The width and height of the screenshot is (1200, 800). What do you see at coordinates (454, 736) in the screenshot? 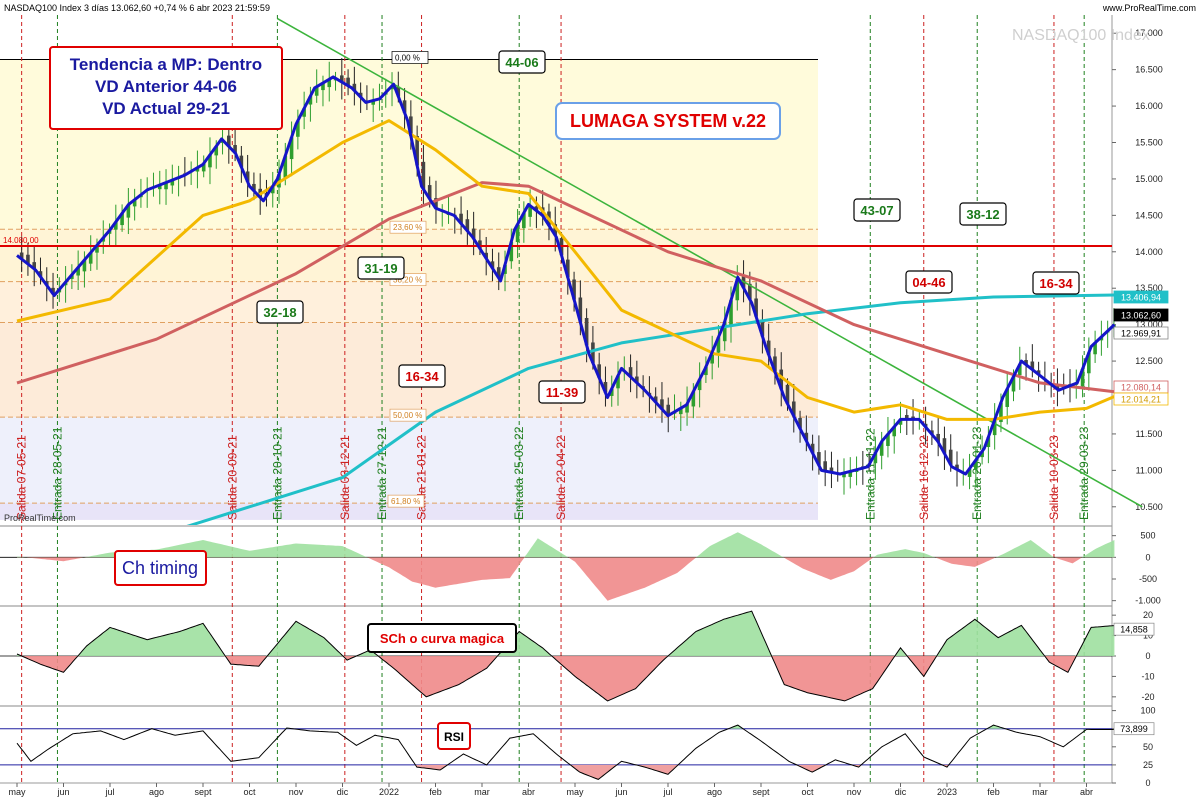
I see `rsi-box` at bounding box center [454, 736].